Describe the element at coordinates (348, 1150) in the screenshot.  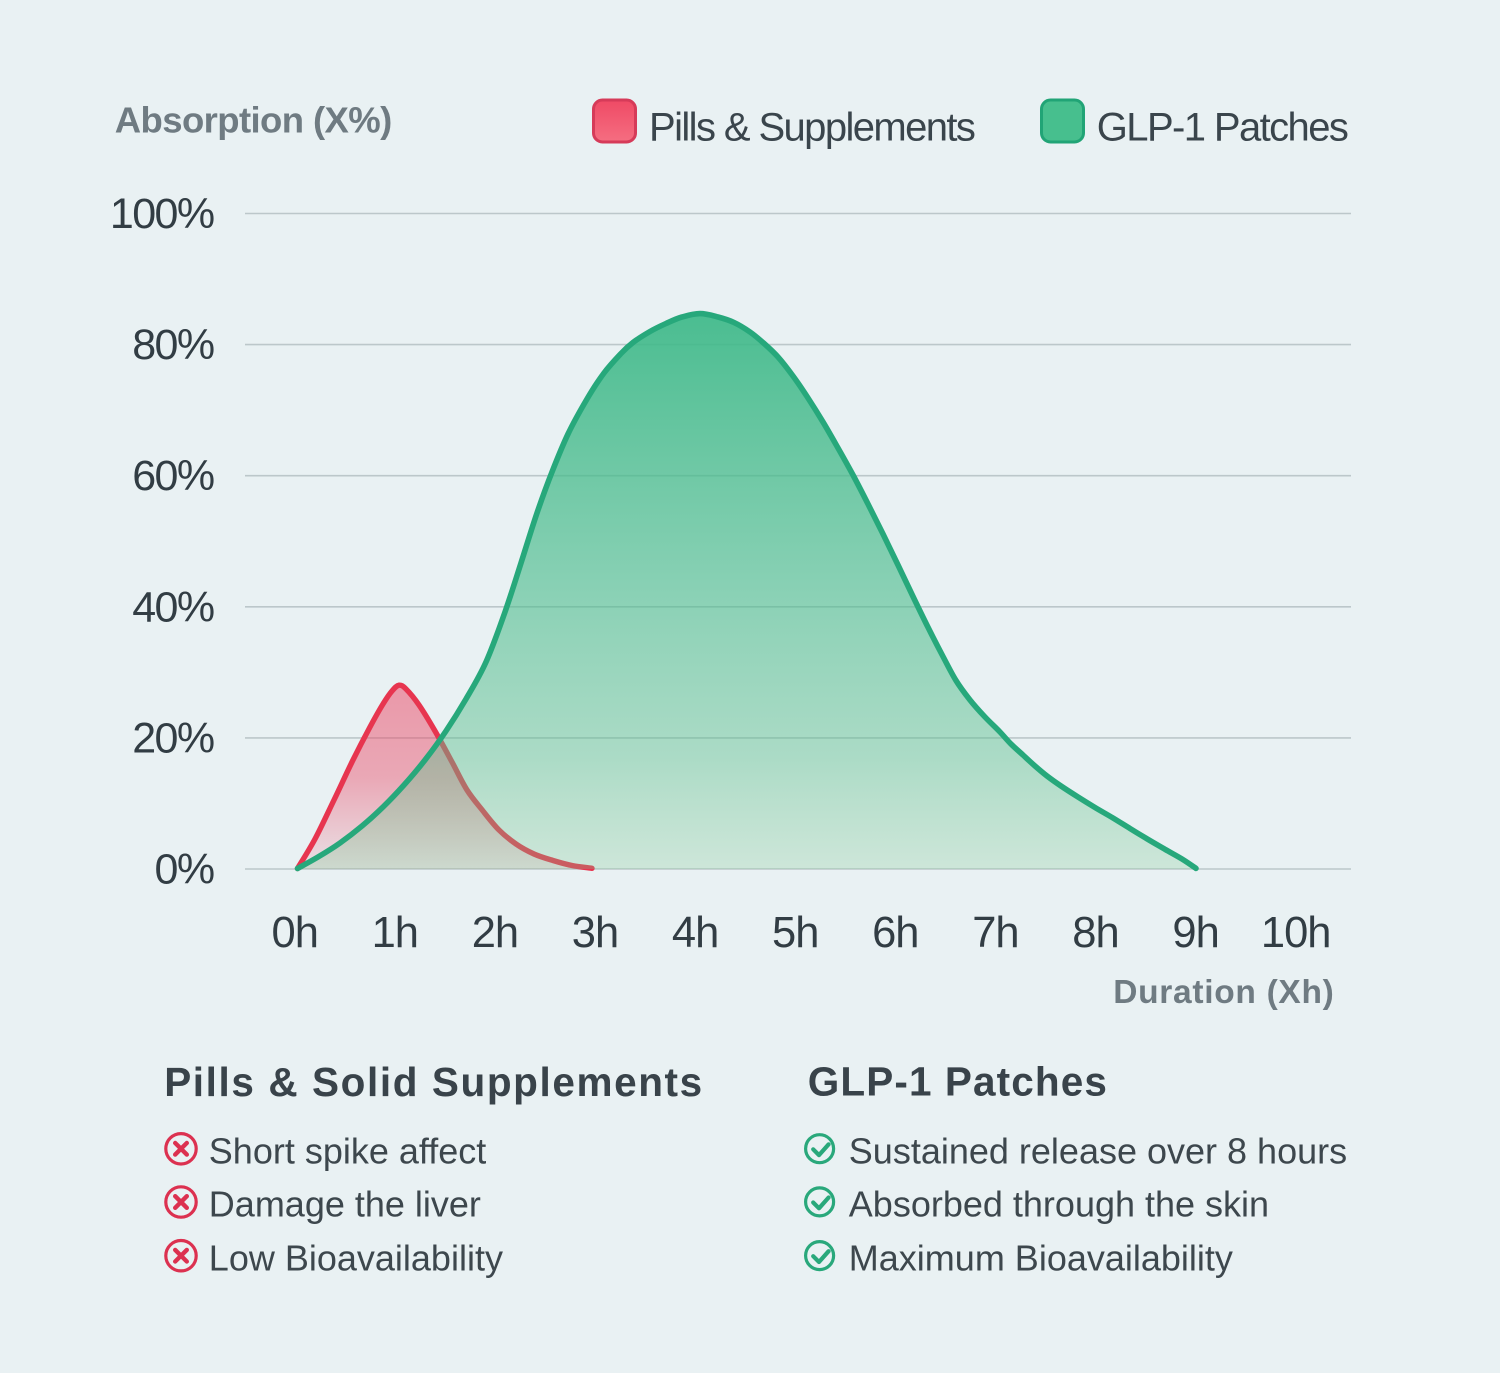
I see `svg-text: Short spike affect` at that location.